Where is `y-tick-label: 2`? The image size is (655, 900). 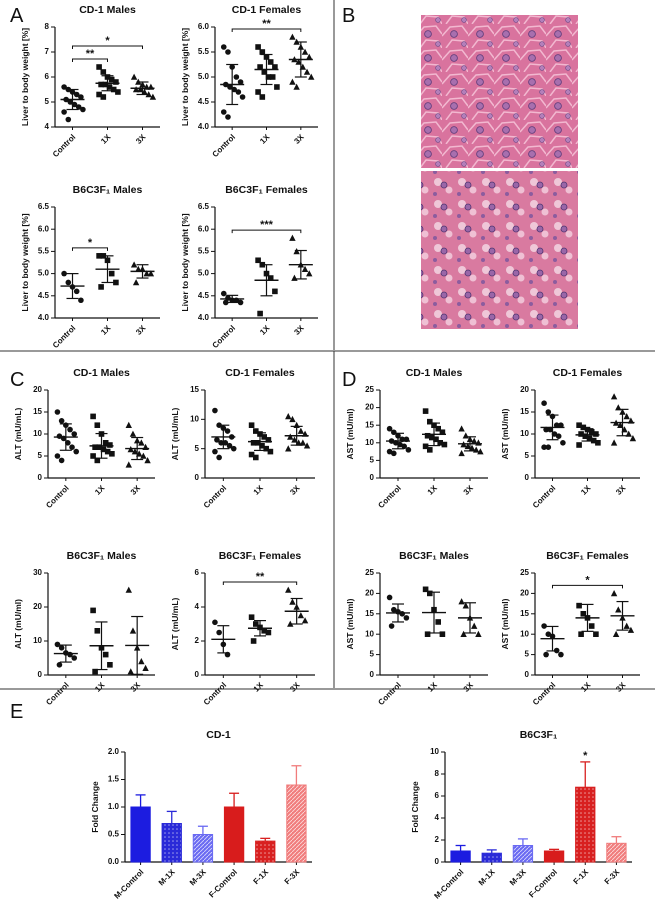
y-tick-label: 2 is located at coordinates (197, 640).